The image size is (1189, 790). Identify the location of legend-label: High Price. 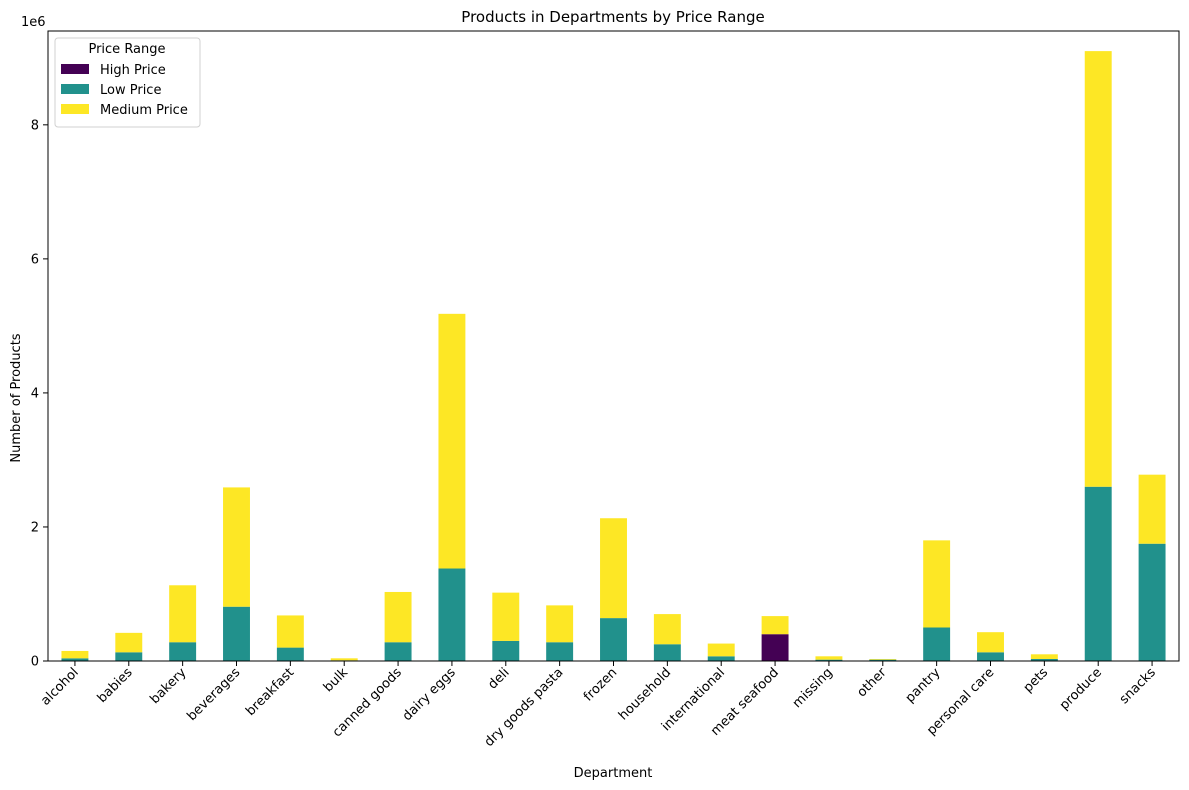
(133, 70).